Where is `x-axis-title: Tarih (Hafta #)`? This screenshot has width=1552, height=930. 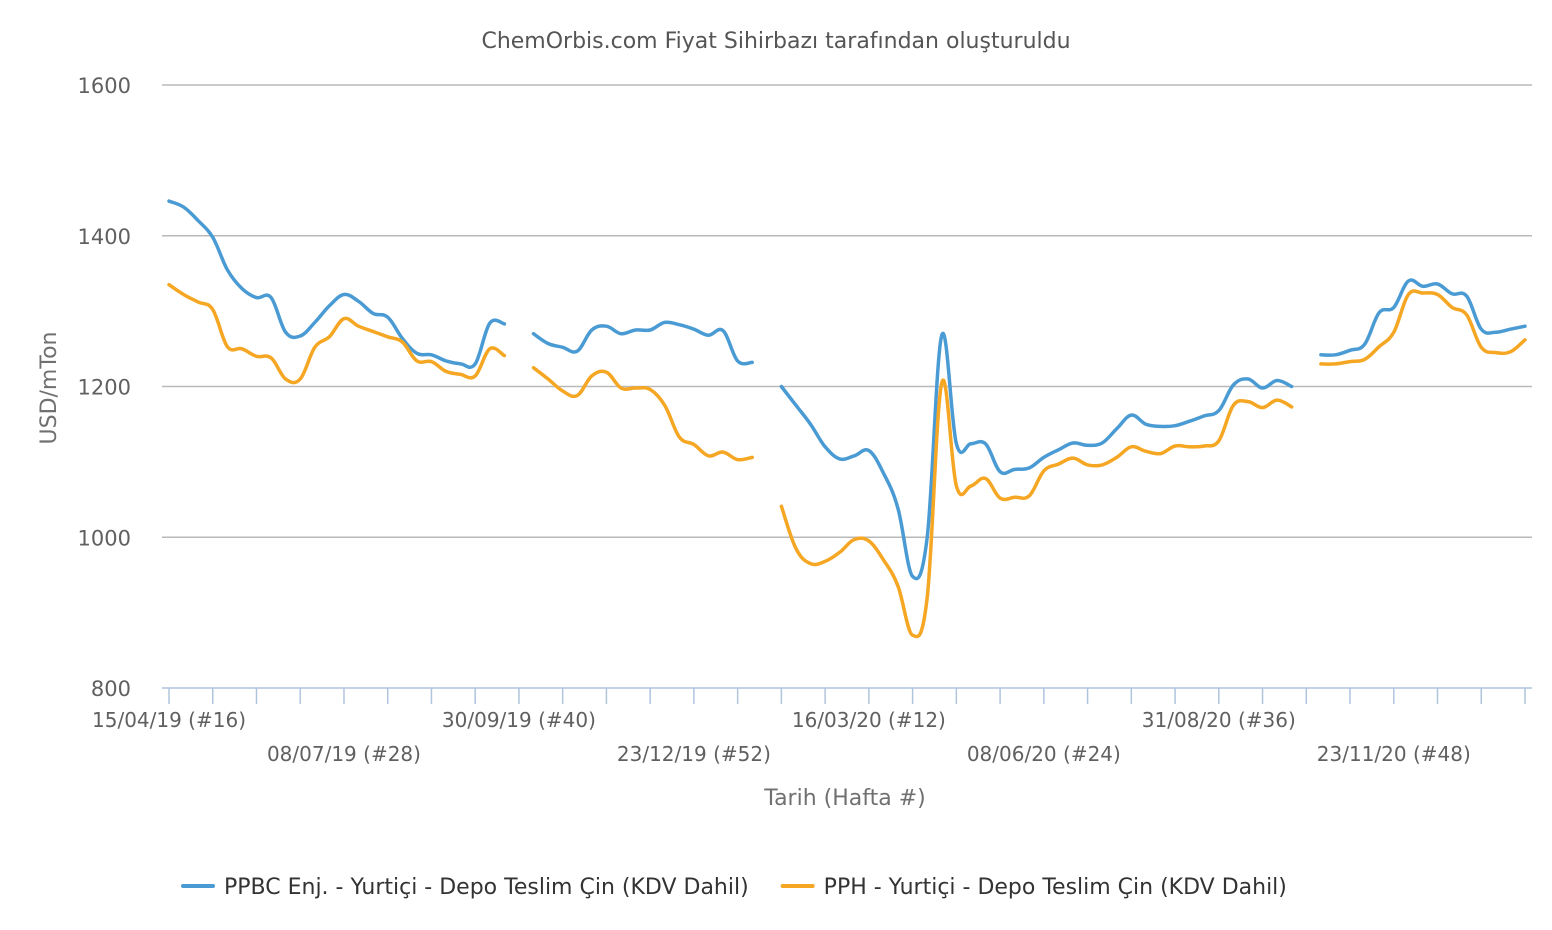 x-axis-title: Tarih (Hafta #) is located at coordinates (844, 798).